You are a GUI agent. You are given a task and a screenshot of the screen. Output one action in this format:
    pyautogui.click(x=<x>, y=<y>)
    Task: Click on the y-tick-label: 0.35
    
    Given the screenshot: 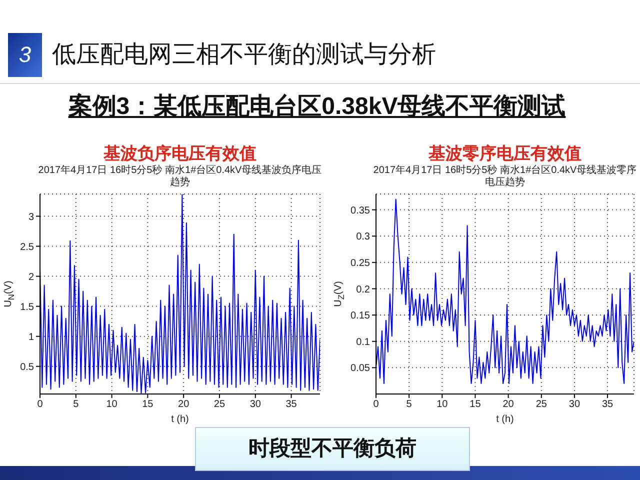 What is the action you would take?
    pyautogui.click(x=360, y=210)
    